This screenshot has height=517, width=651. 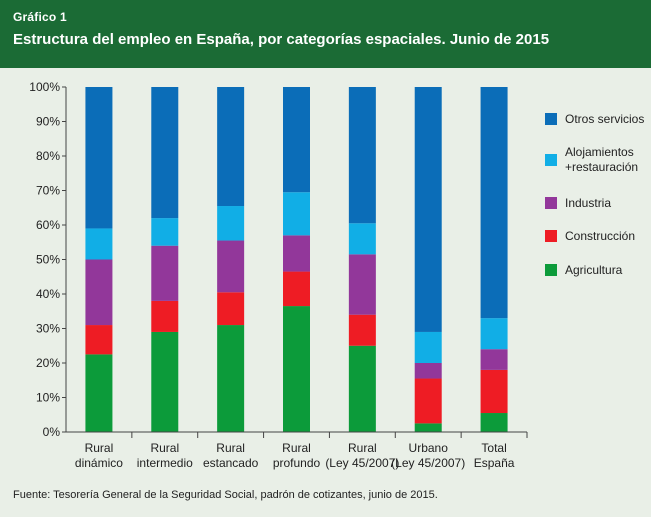 I want to click on y-tick-label: 70%, so click(x=48, y=191).